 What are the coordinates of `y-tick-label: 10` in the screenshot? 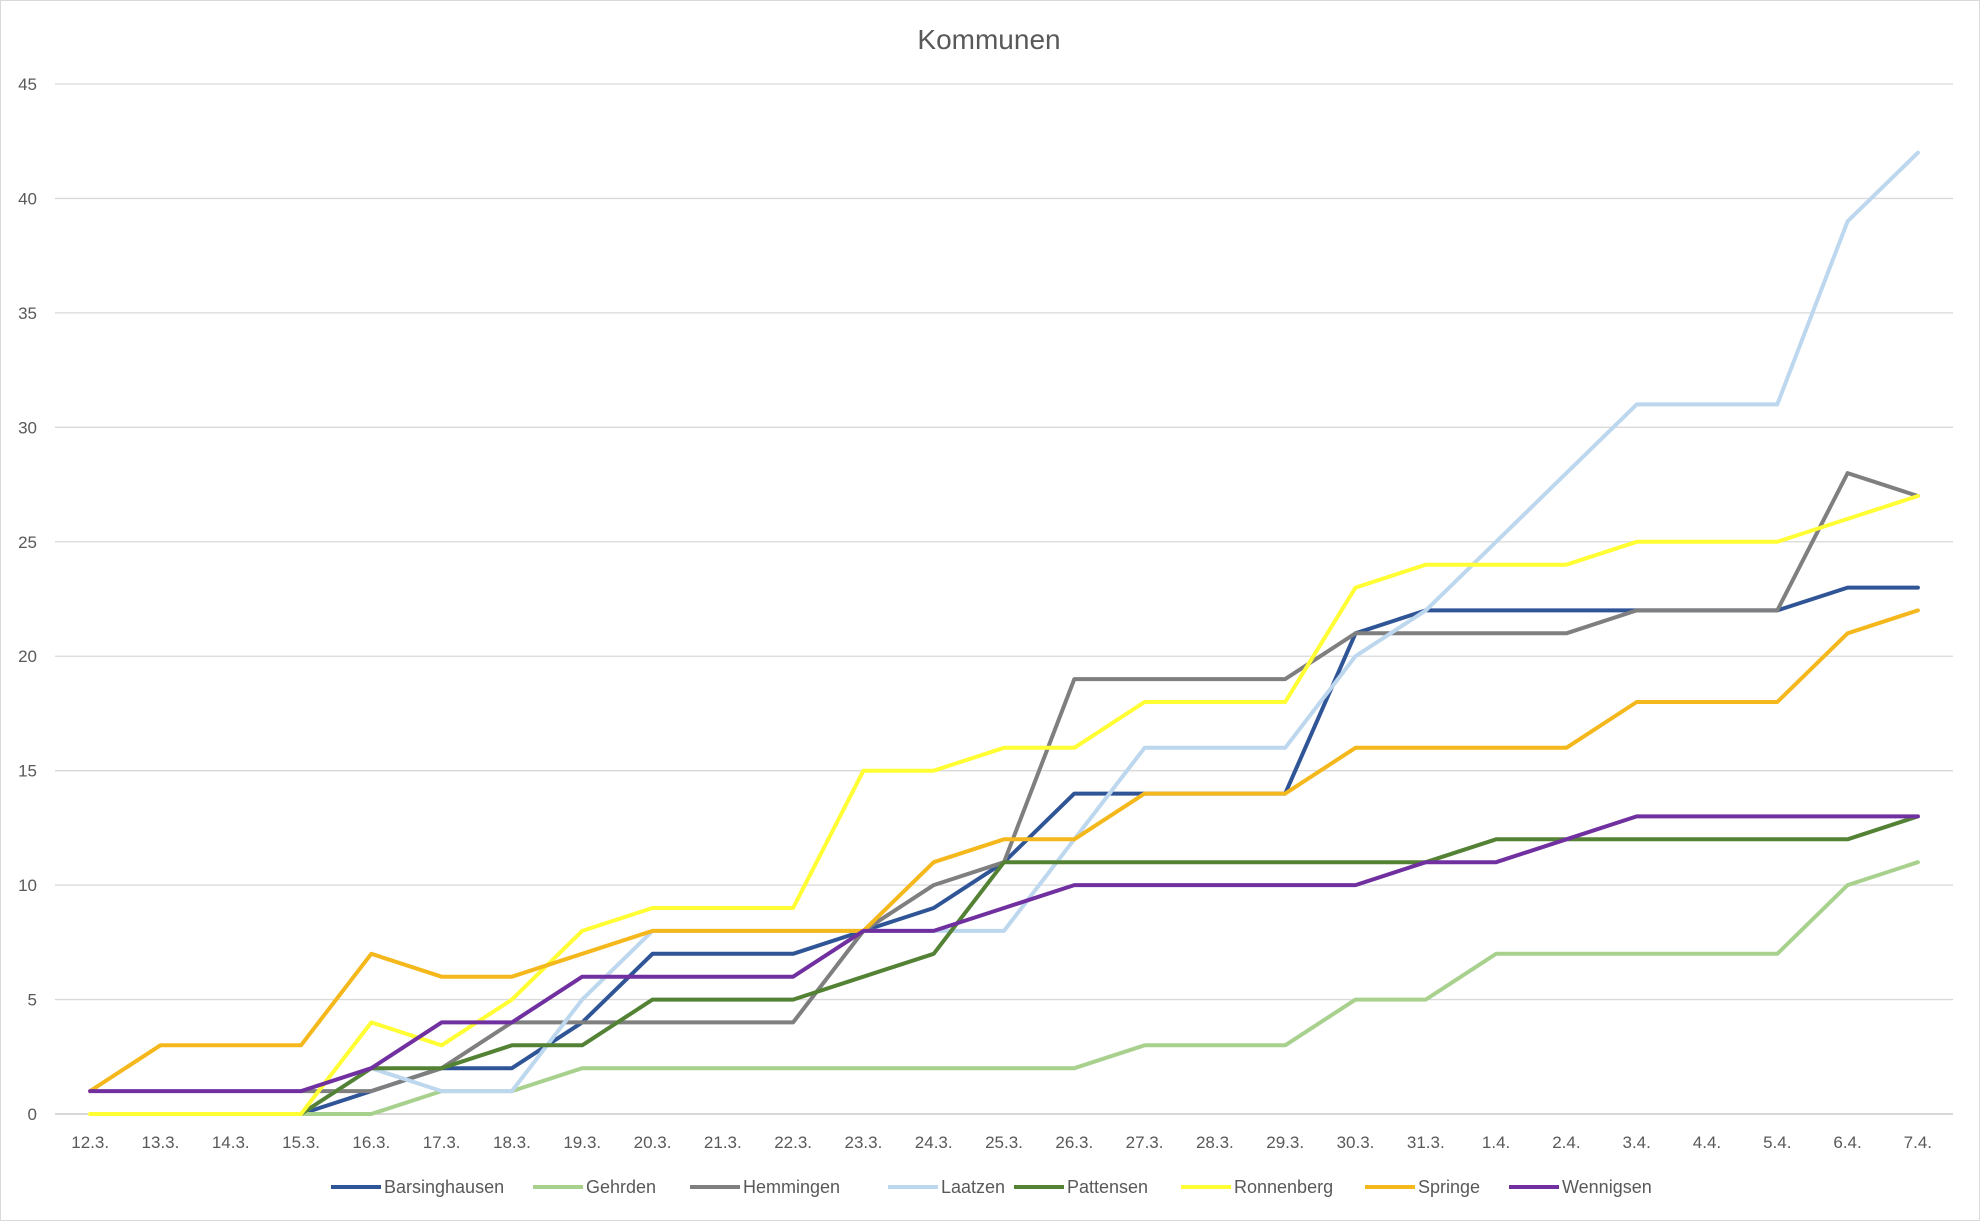 It's located at (27, 885).